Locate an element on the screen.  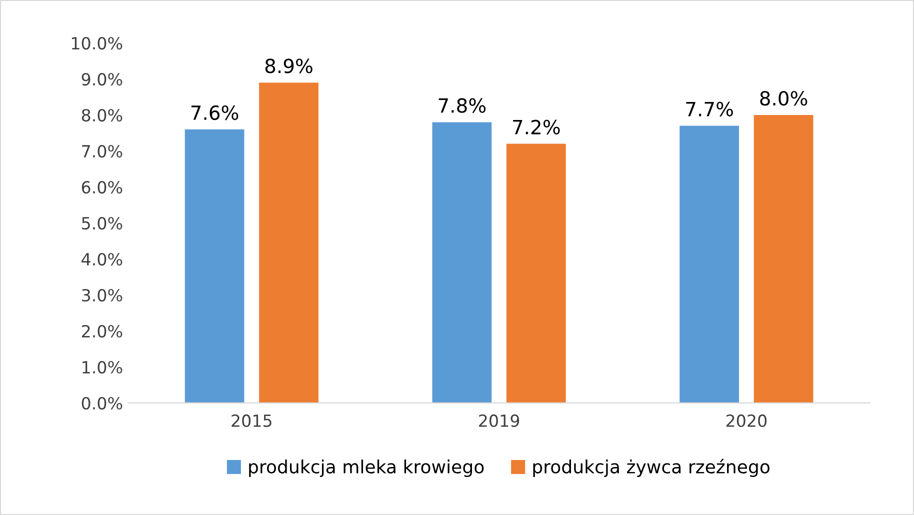
data-label: 7.8% is located at coordinates (462, 105).